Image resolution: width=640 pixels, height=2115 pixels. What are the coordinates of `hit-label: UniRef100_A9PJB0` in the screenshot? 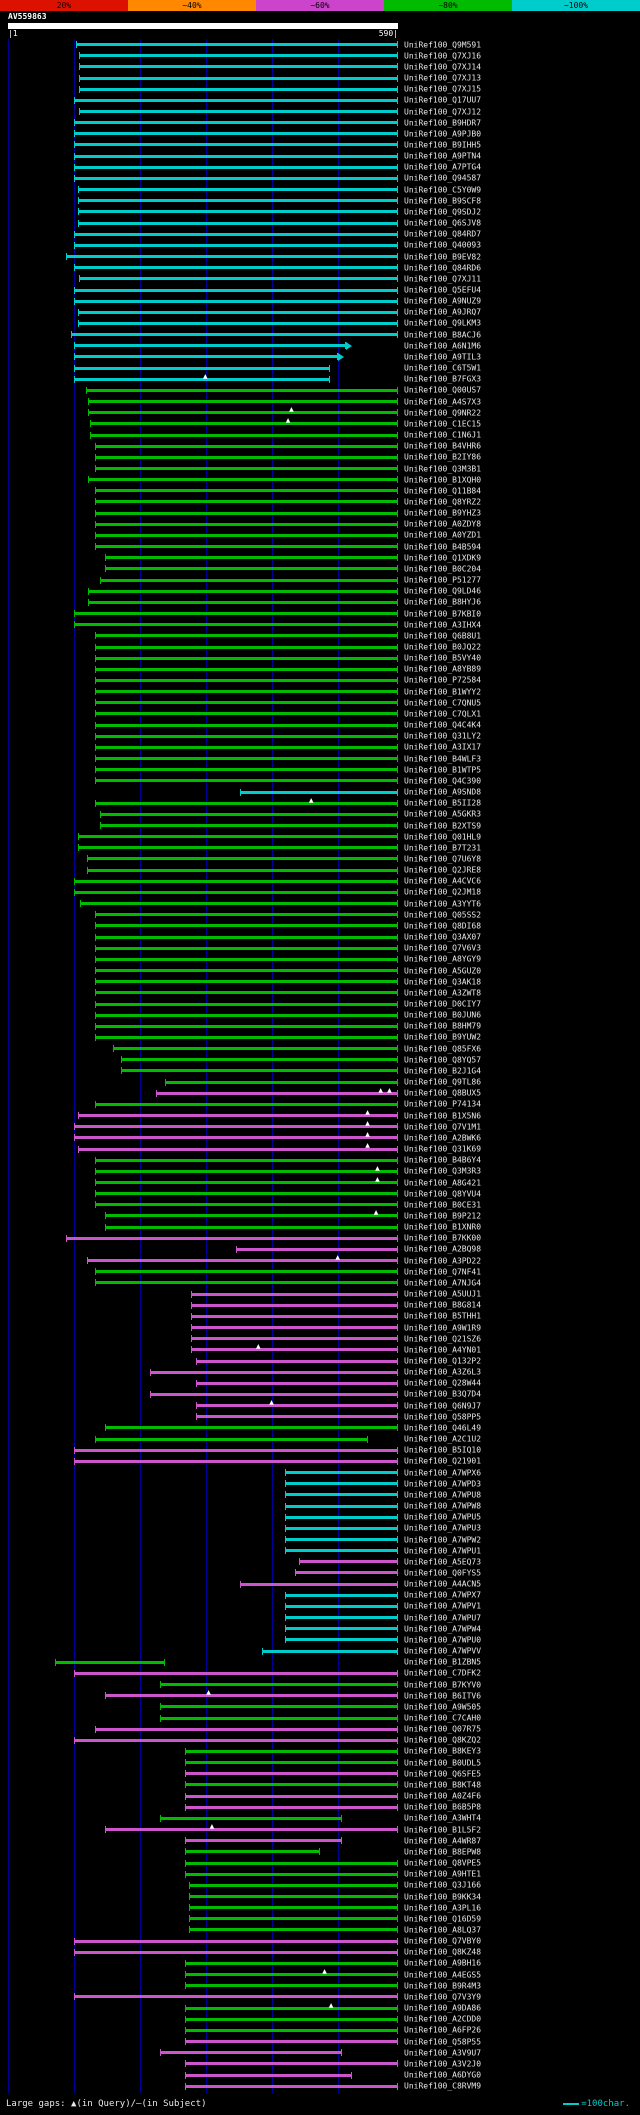 It's located at (443, 134).